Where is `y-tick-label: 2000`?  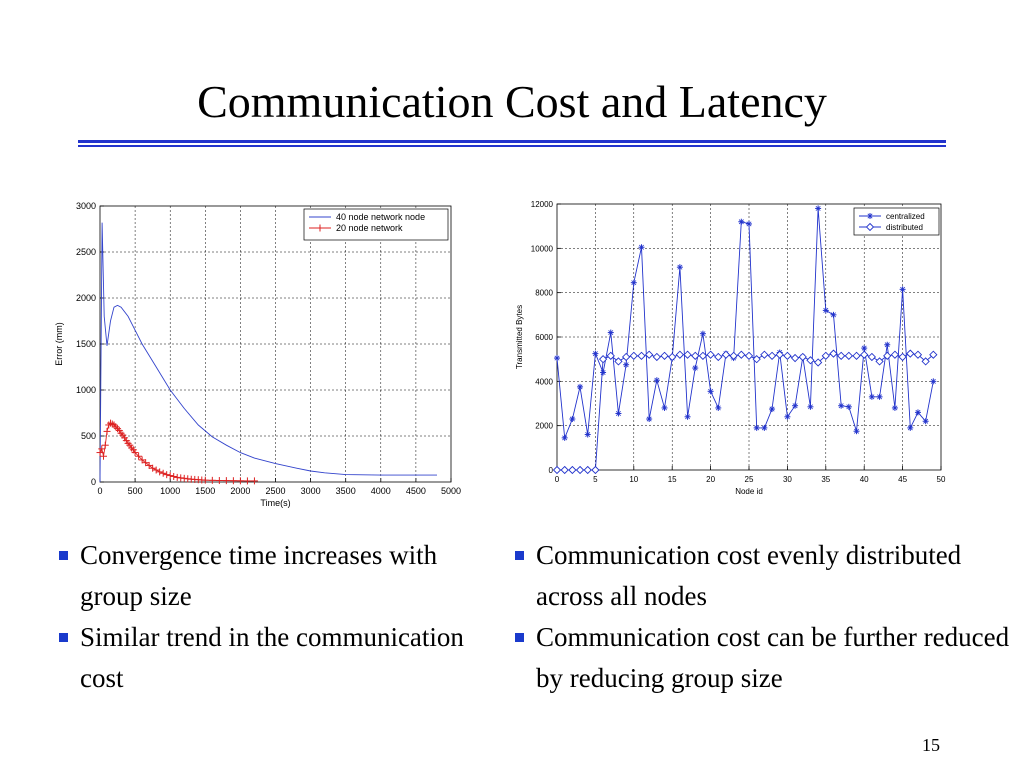 y-tick-label: 2000 is located at coordinates (86, 298).